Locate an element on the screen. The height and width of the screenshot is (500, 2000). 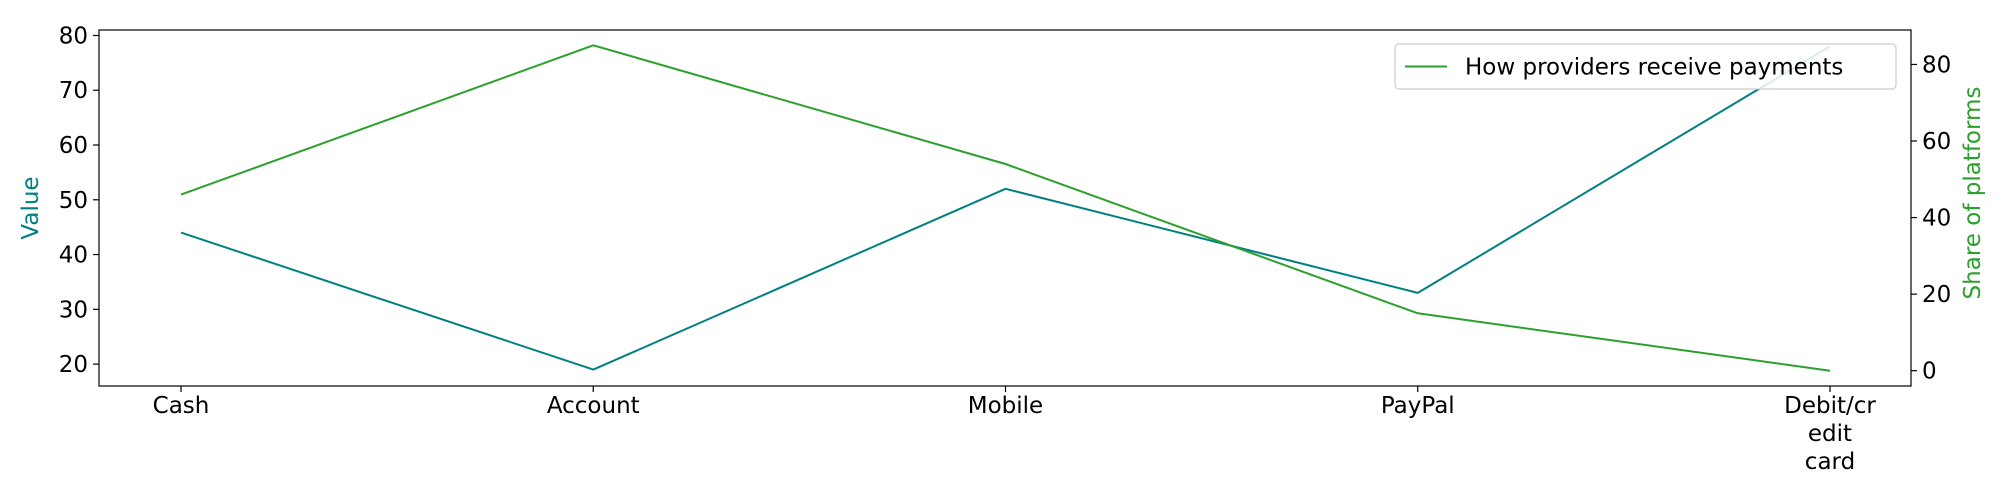
x-tick-label: Account is located at coordinates (593, 406).